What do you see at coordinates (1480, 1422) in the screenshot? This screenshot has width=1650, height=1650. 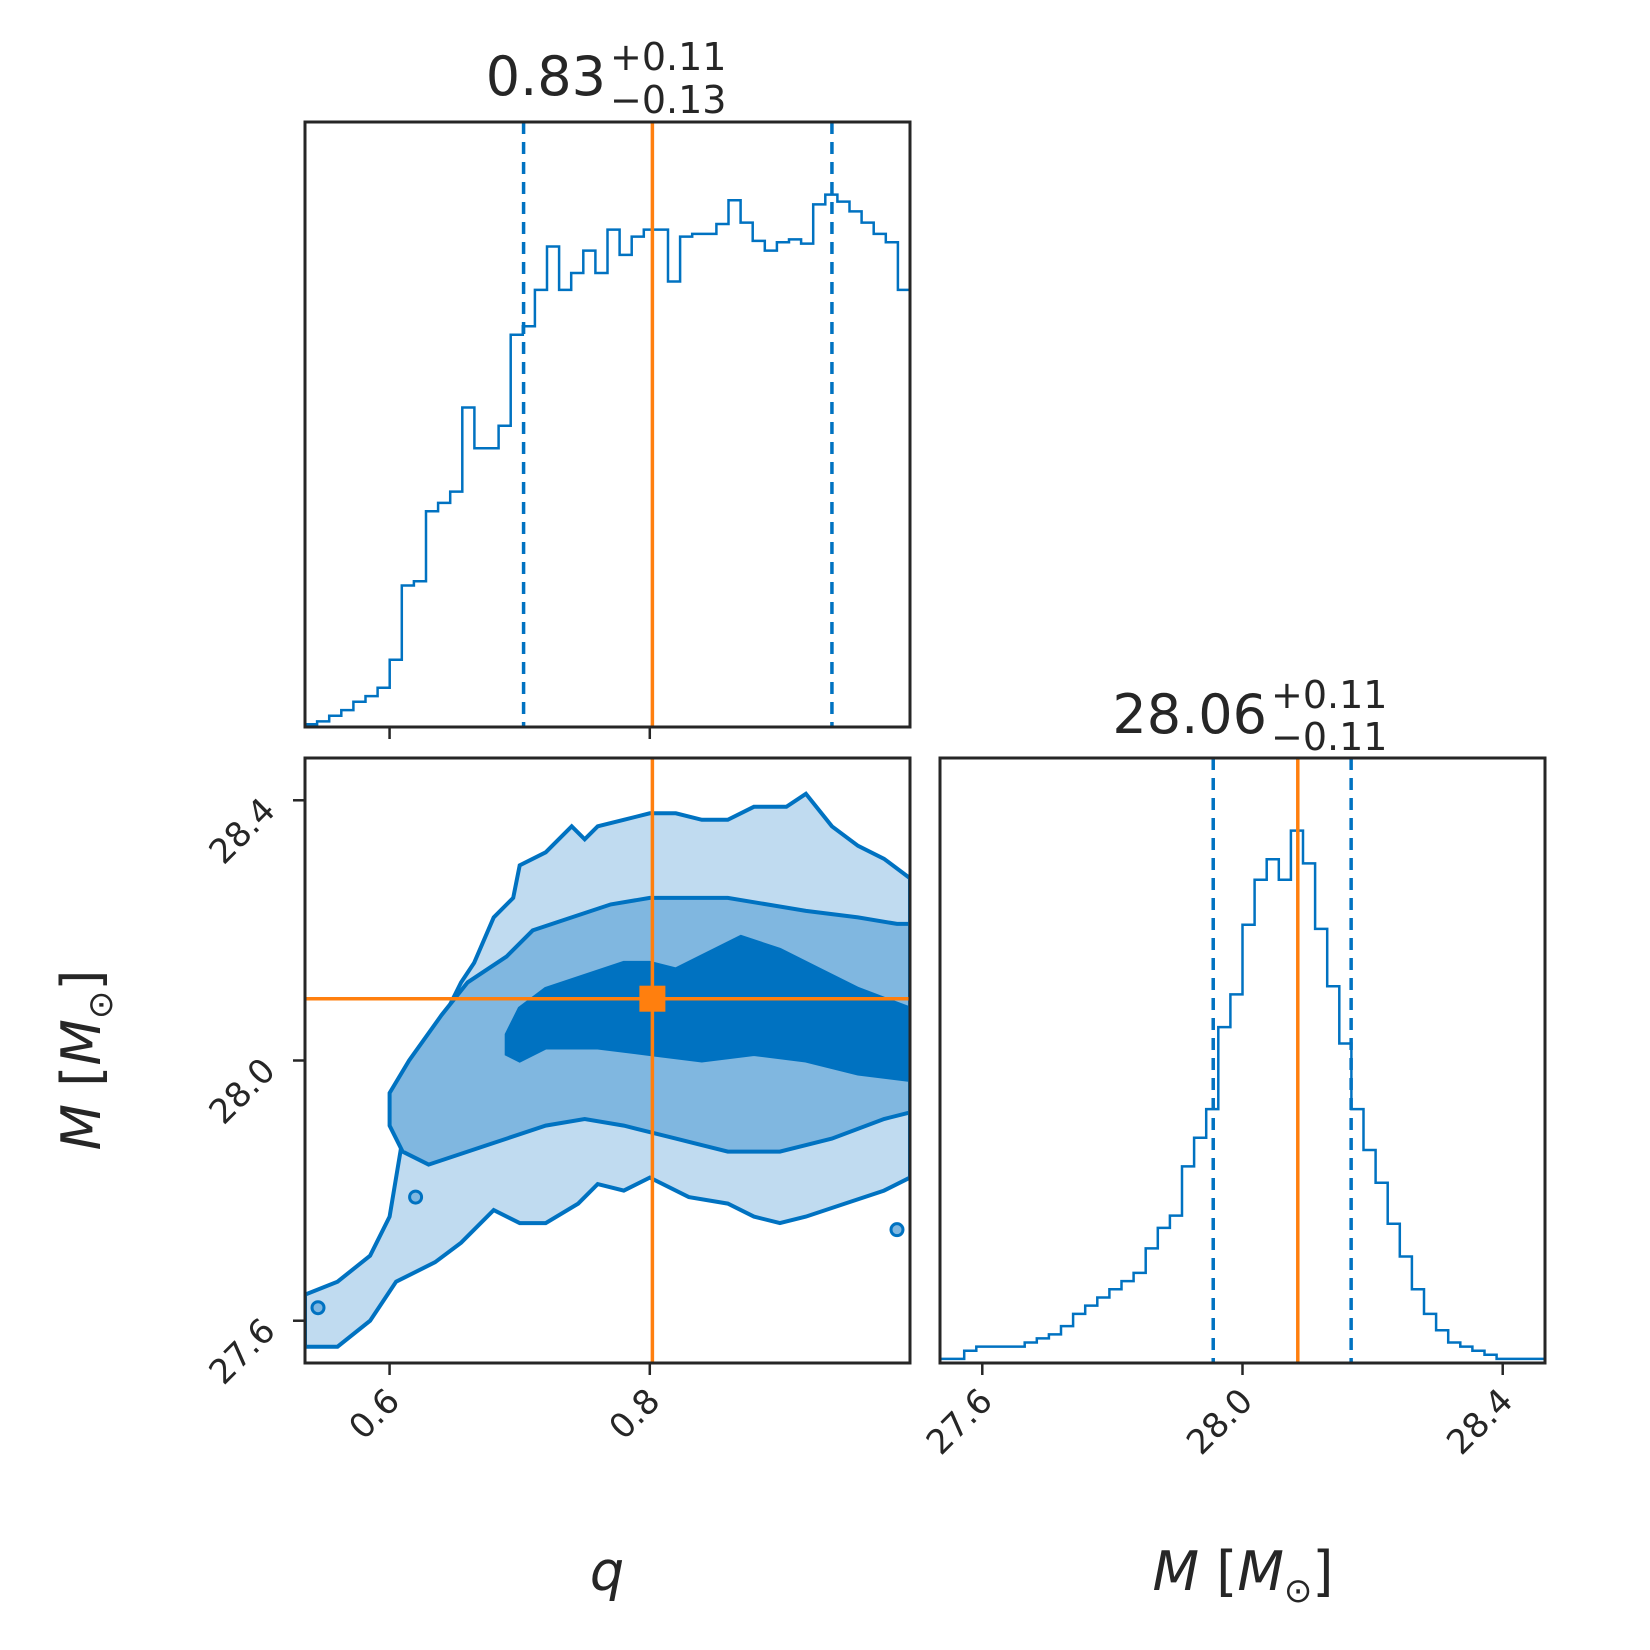 I see `M-x-tick-label: 28.4` at bounding box center [1480, 1422].